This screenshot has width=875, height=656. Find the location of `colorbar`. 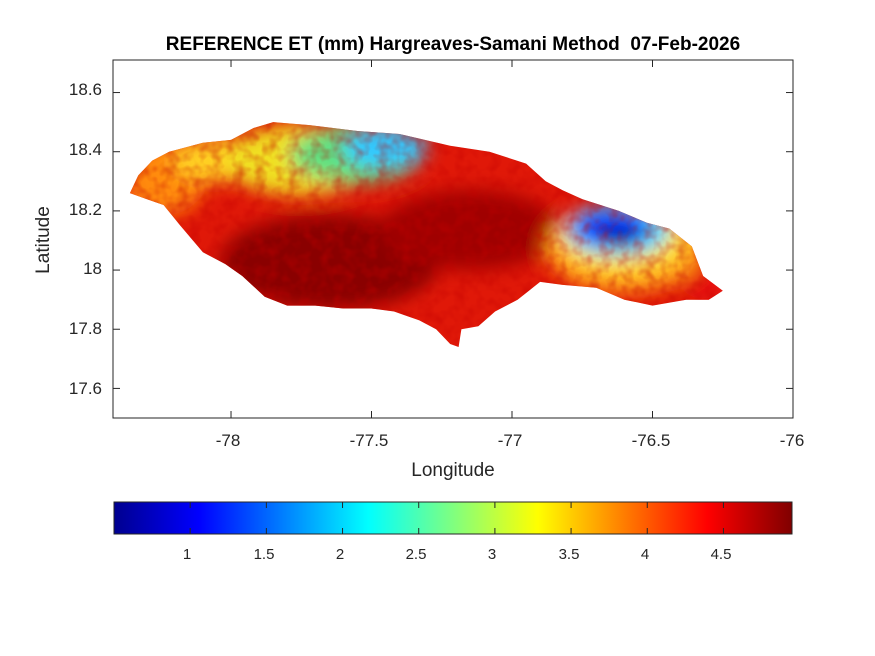

colorbar is located at coordinates (453, 518).